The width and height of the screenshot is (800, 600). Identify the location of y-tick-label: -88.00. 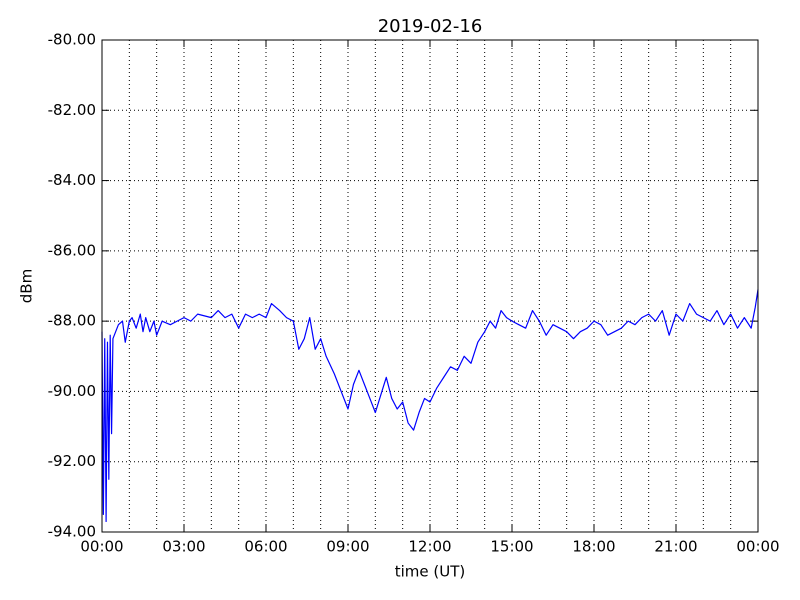
(72, 321).